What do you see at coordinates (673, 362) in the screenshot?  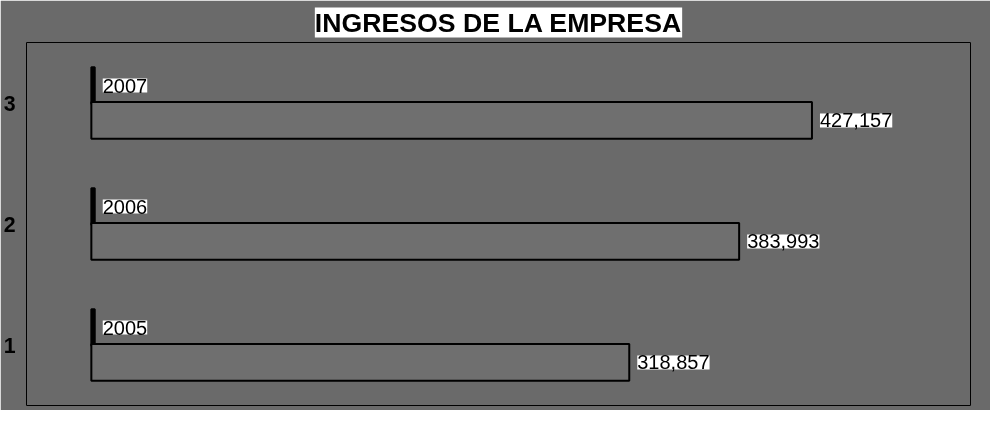 I see `data-label: 318,857` at bounding box center [673, 362].